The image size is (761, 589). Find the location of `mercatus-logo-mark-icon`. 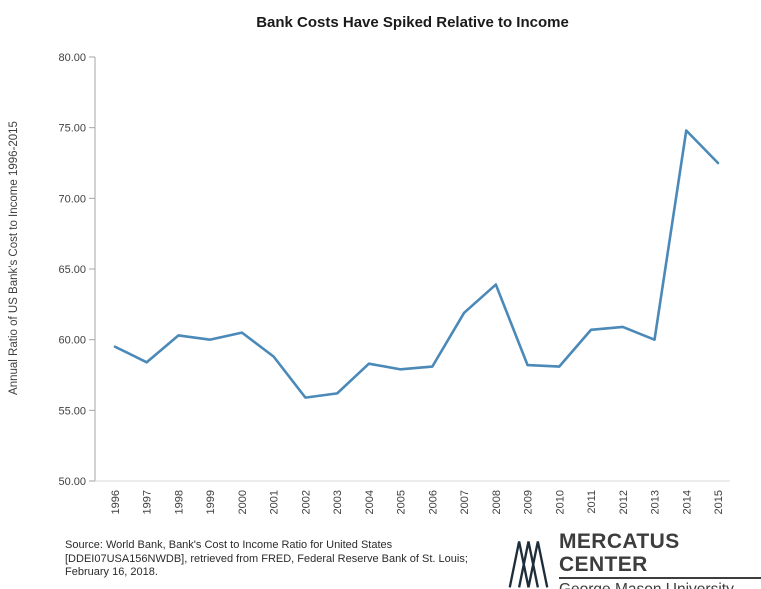

mercatus-logo-mark-icon is located at coordinates (528, 564).